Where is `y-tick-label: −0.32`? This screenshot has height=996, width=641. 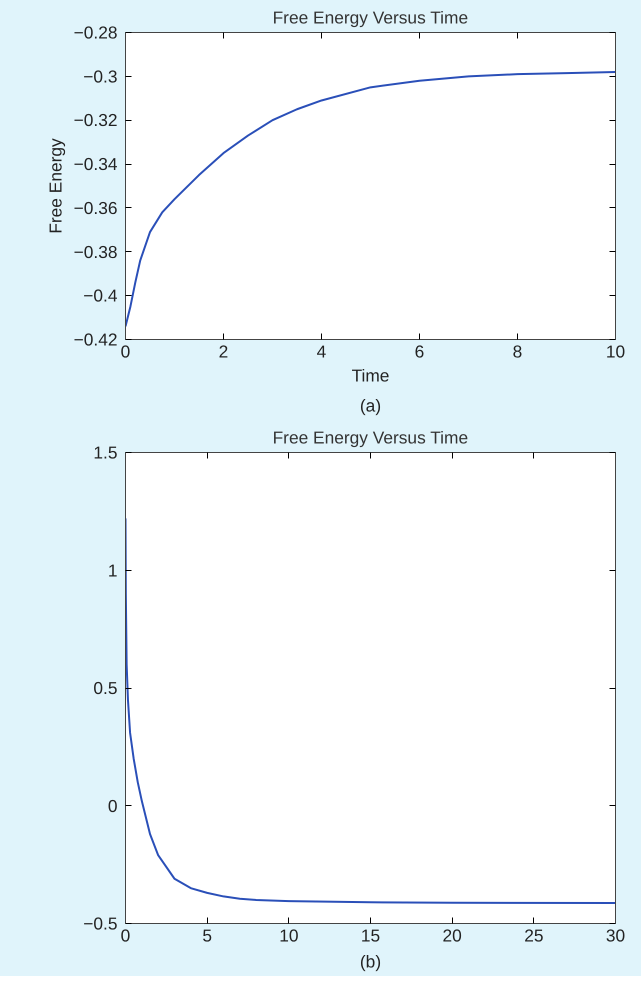 y-tick-label: −0.32 is located at coordinates (96, 120).